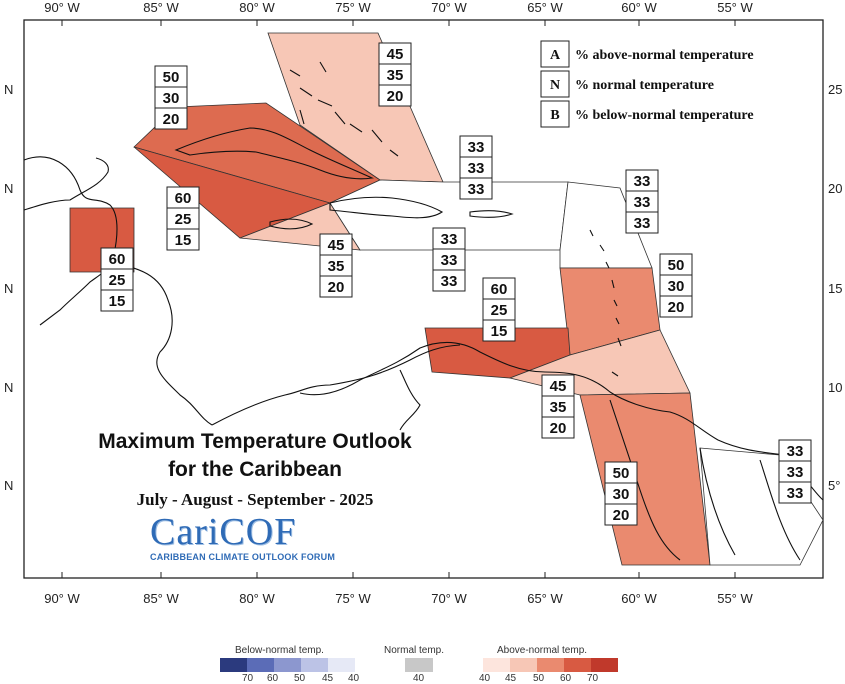 Image resolution: width=845 pixels, height=684 pixels. Describe the element at coordinates (558, 406) in the screenshot. I see `probability-box-trinidad-venezuela: 45 35 20` at that location.